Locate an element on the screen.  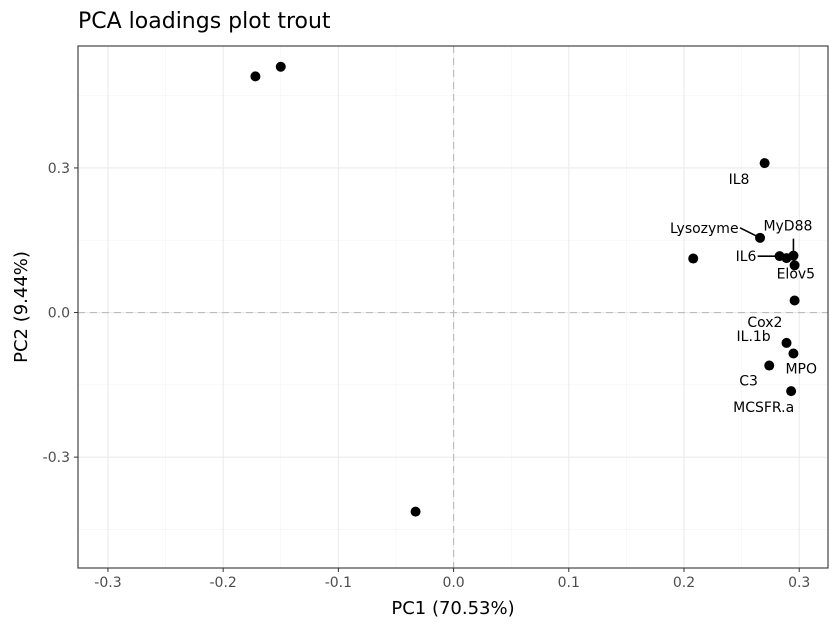
point-label: IL8 is located at coordinates (739, 180).